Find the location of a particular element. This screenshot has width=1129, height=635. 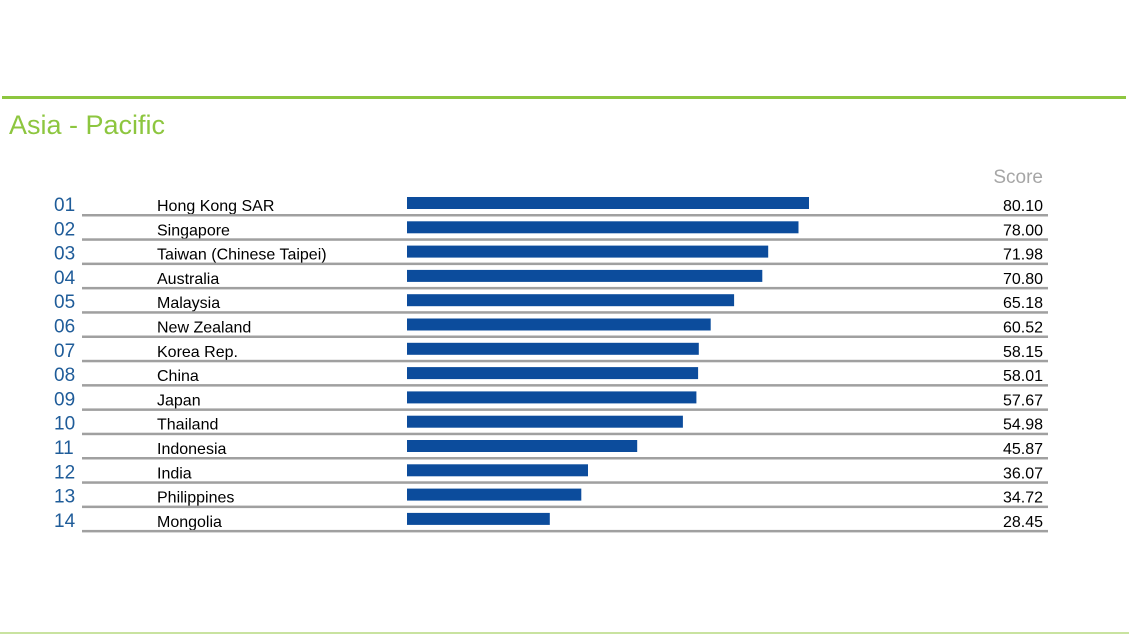

country-label: Taiwan (Chinese Taipei) is located at coordinates (242, 255).